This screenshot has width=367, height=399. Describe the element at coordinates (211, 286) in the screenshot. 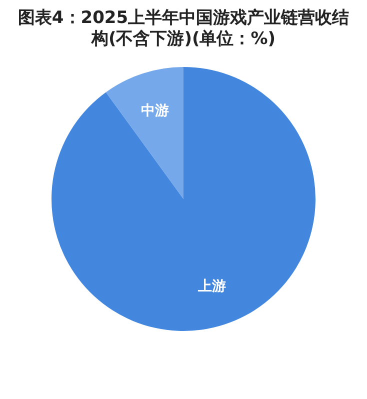

I see `slice-label: 上游` at that location.